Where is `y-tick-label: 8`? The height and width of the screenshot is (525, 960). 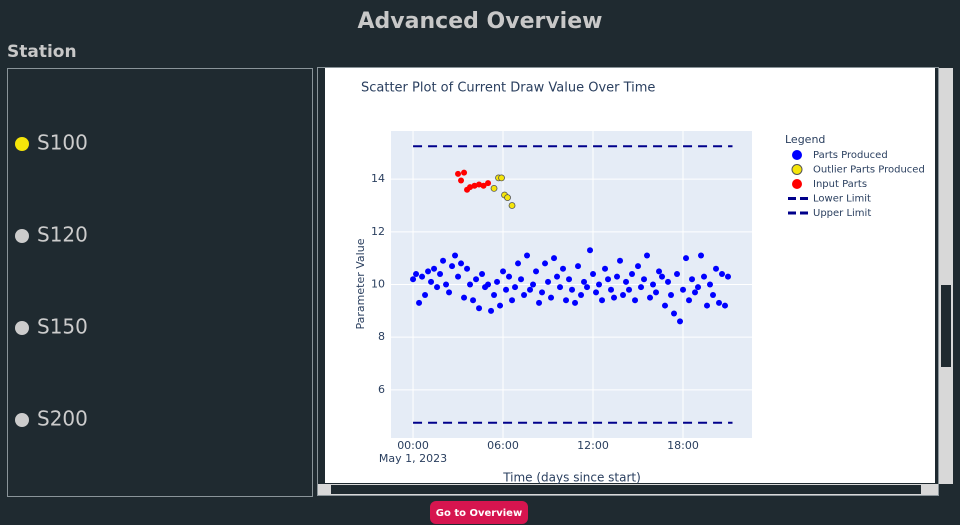
y-tick-label: 8 is located at coordinates (381, 336).